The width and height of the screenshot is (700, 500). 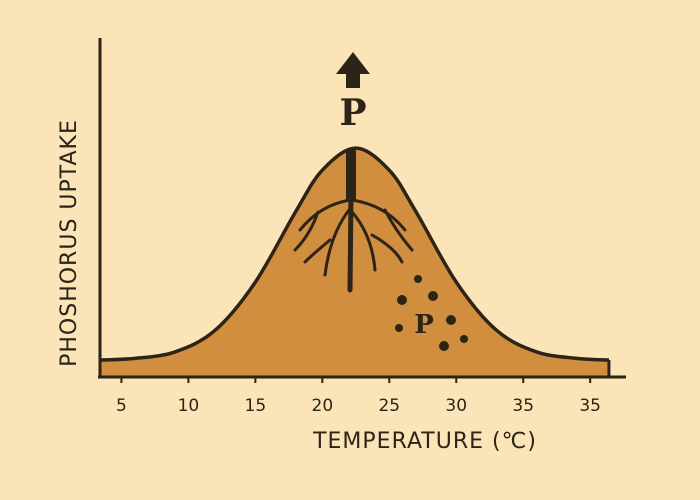 What do you see at coordinates (69, 243) in the screenshot?
I see `y-axis-title: PHOSHORUS UPTAKE` at bounding box center [69, 243].